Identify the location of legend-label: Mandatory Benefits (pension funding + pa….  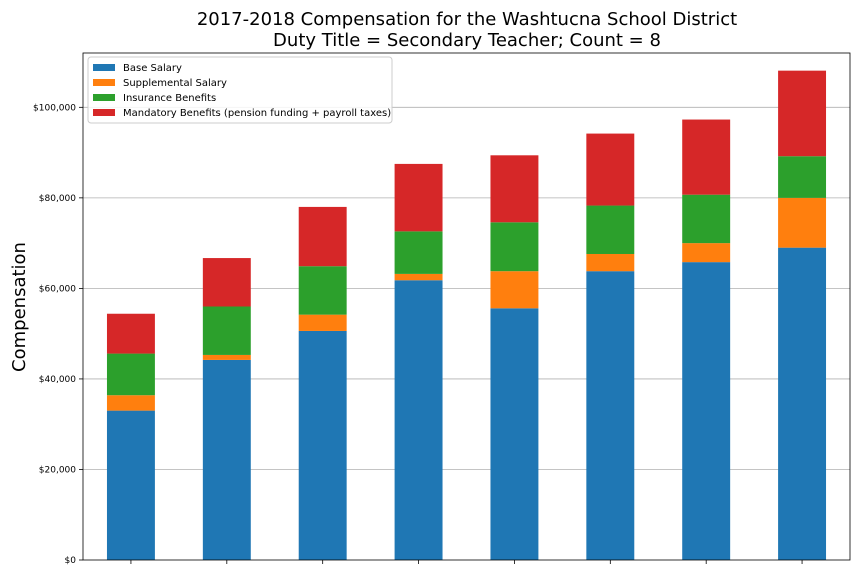
(257, 113).